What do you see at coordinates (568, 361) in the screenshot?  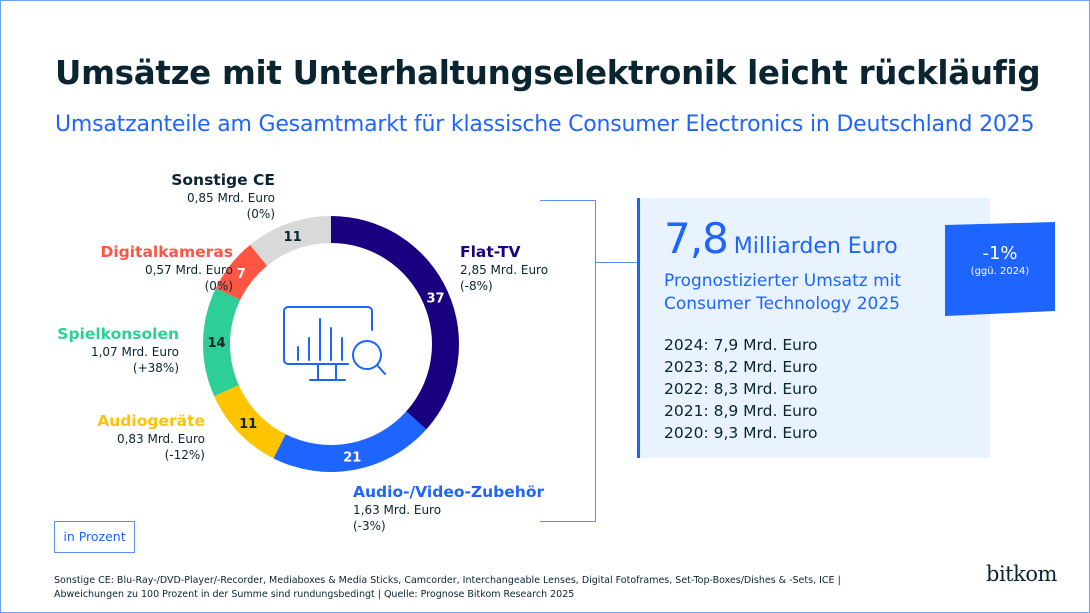 I see `bracket-connector` at bounding box center [568, 361].